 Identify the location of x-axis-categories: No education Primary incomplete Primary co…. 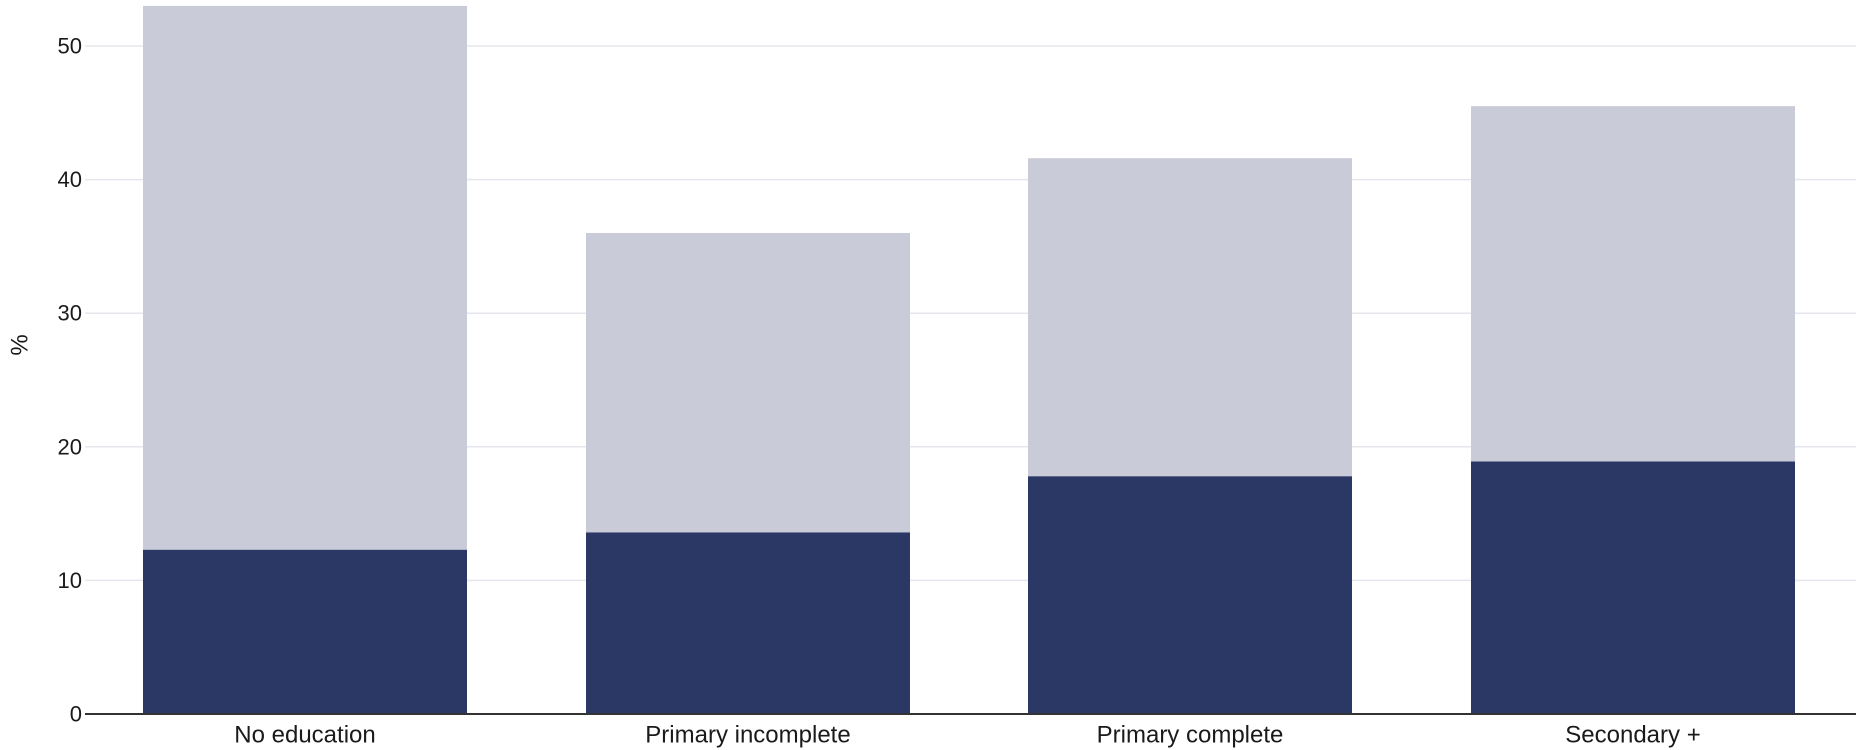
(967, 735).